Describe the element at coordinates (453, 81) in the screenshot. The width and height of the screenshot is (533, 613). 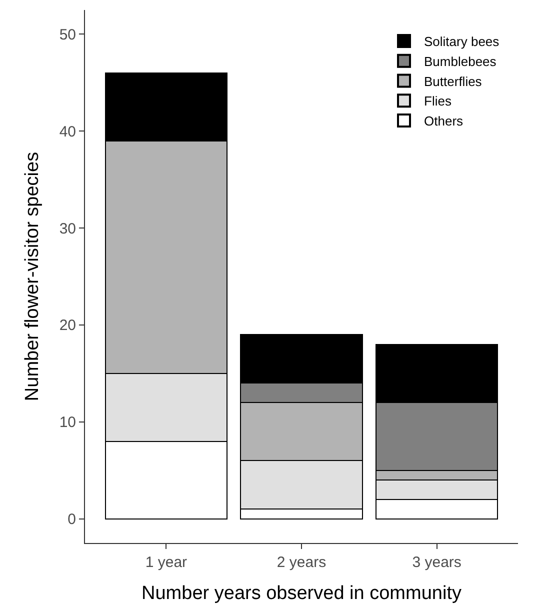
I see `legend-label: Butterflies` at that location.